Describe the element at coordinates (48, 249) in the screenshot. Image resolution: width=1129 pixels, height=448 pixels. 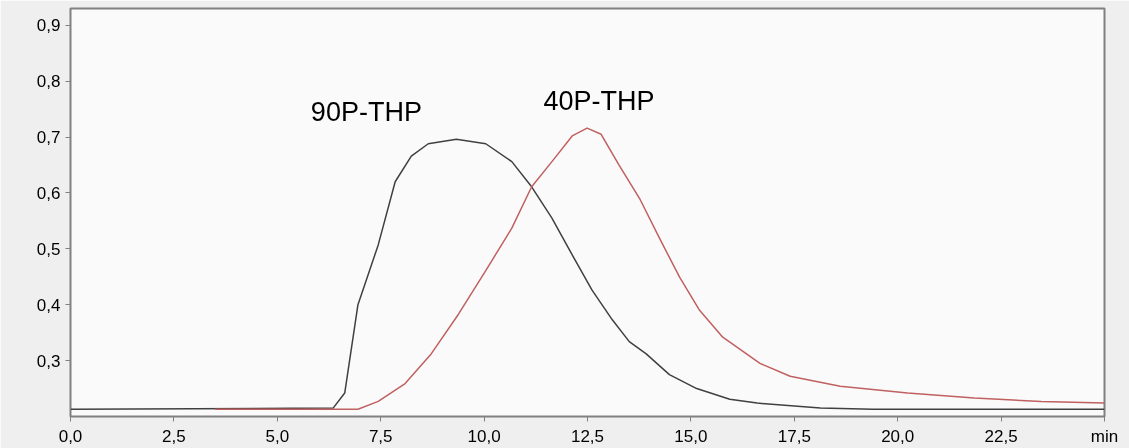
I see `y-tick-label: 0,5` at that location.